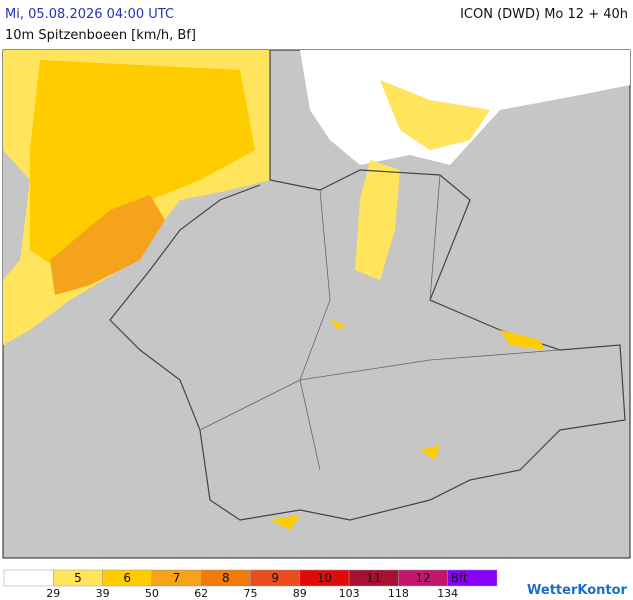 The width and height of the screenshot is (633, 600). What do you see at coordinates (300, 593) in the screenshot?
I see `legend-threshold: 89` at bounding box center [300, 593].